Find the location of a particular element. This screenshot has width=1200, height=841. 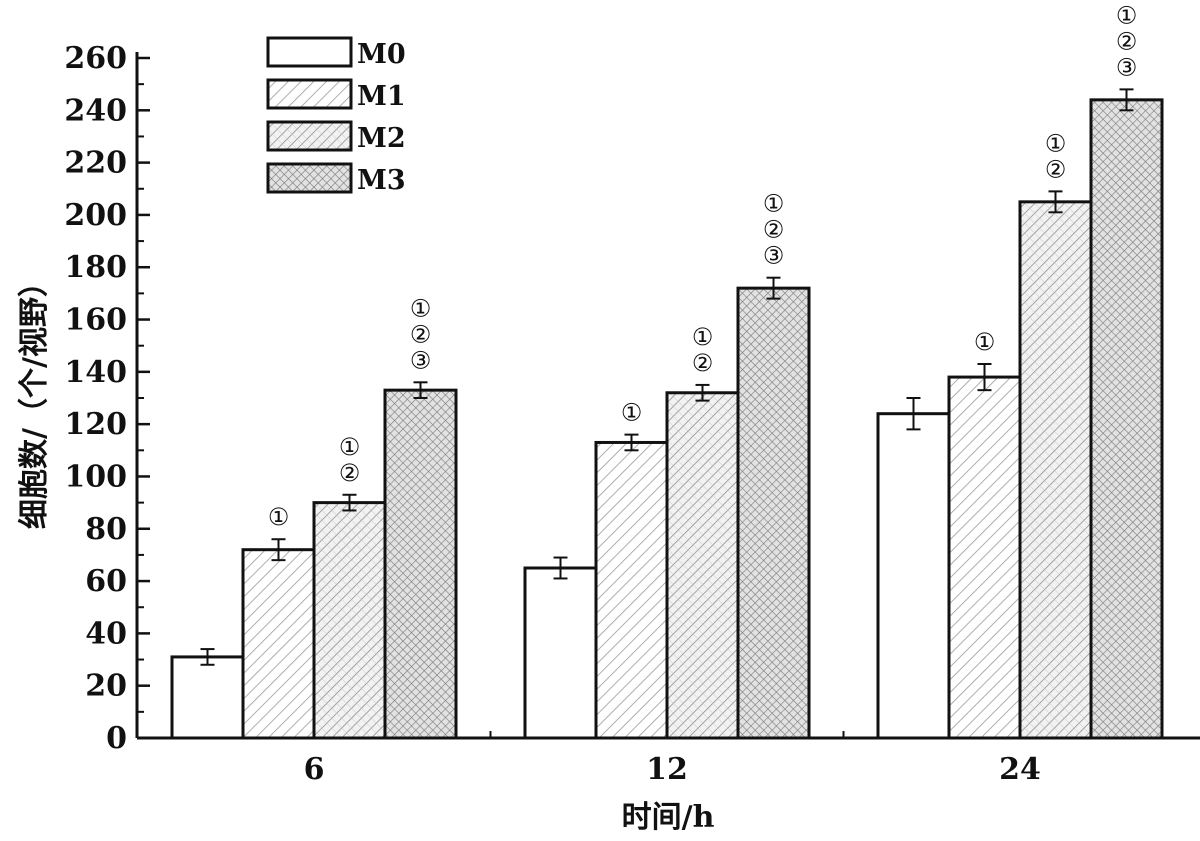

legend-label-M0: M0 is located at coordinates (381, 54).